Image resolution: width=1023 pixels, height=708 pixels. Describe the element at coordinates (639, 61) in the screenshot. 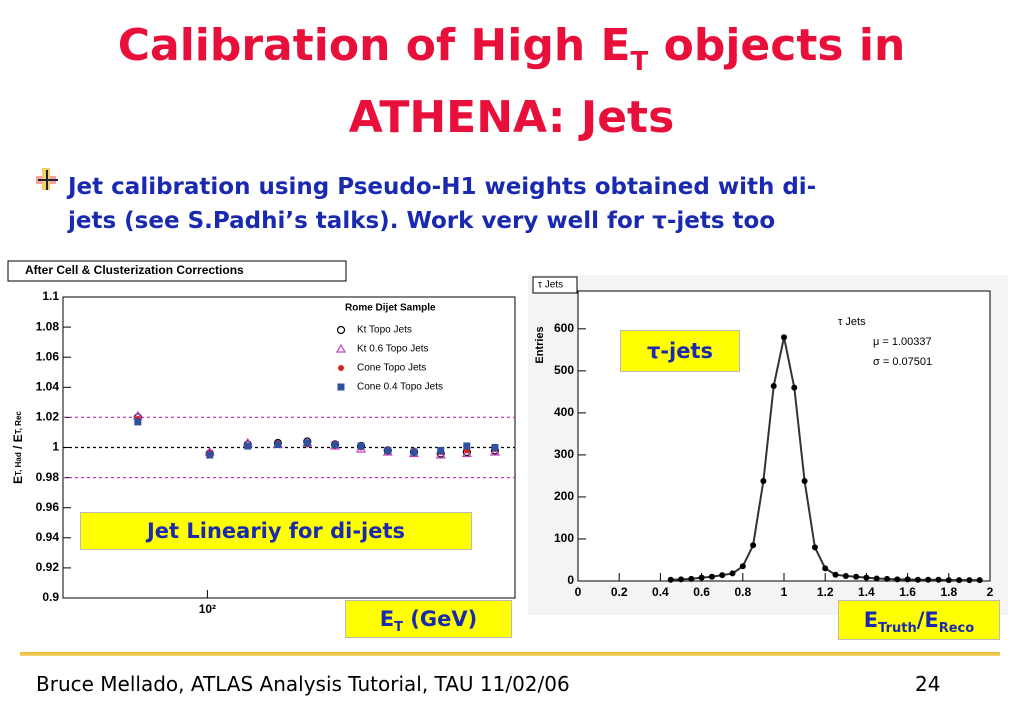

I see `title-sub: T` at that location.